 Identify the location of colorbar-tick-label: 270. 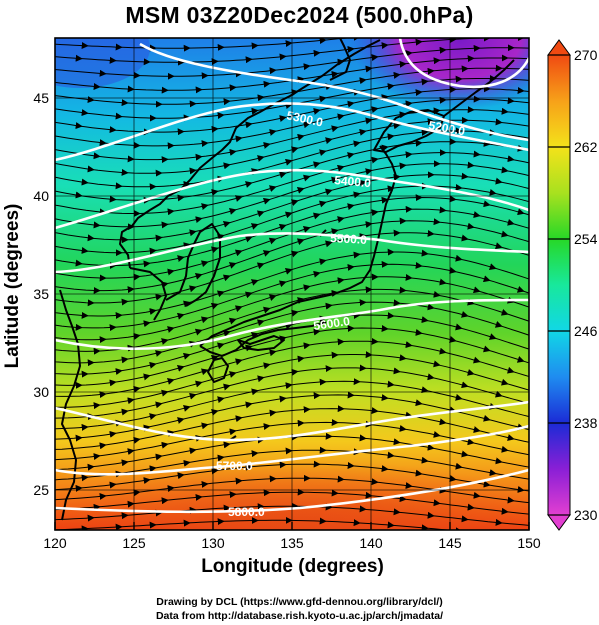
(586, 55).